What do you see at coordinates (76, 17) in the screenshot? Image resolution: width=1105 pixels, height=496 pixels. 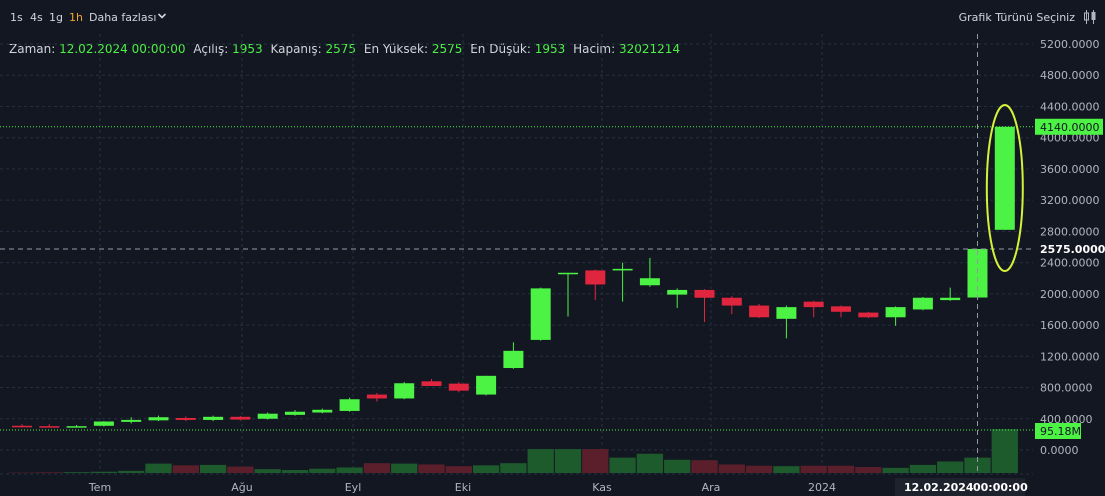 I see `timeframe-1h: 1h` at bounding box center [76, 17].